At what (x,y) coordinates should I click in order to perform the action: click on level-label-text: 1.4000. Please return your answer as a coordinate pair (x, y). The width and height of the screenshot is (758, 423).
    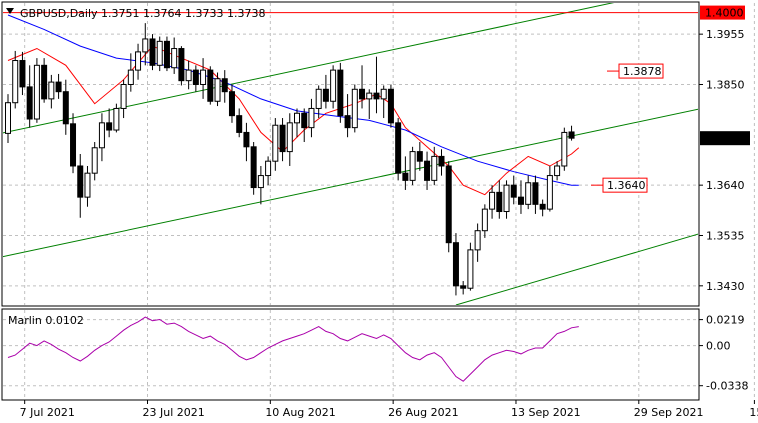
    Looking at the image, I should click on (724, 13).